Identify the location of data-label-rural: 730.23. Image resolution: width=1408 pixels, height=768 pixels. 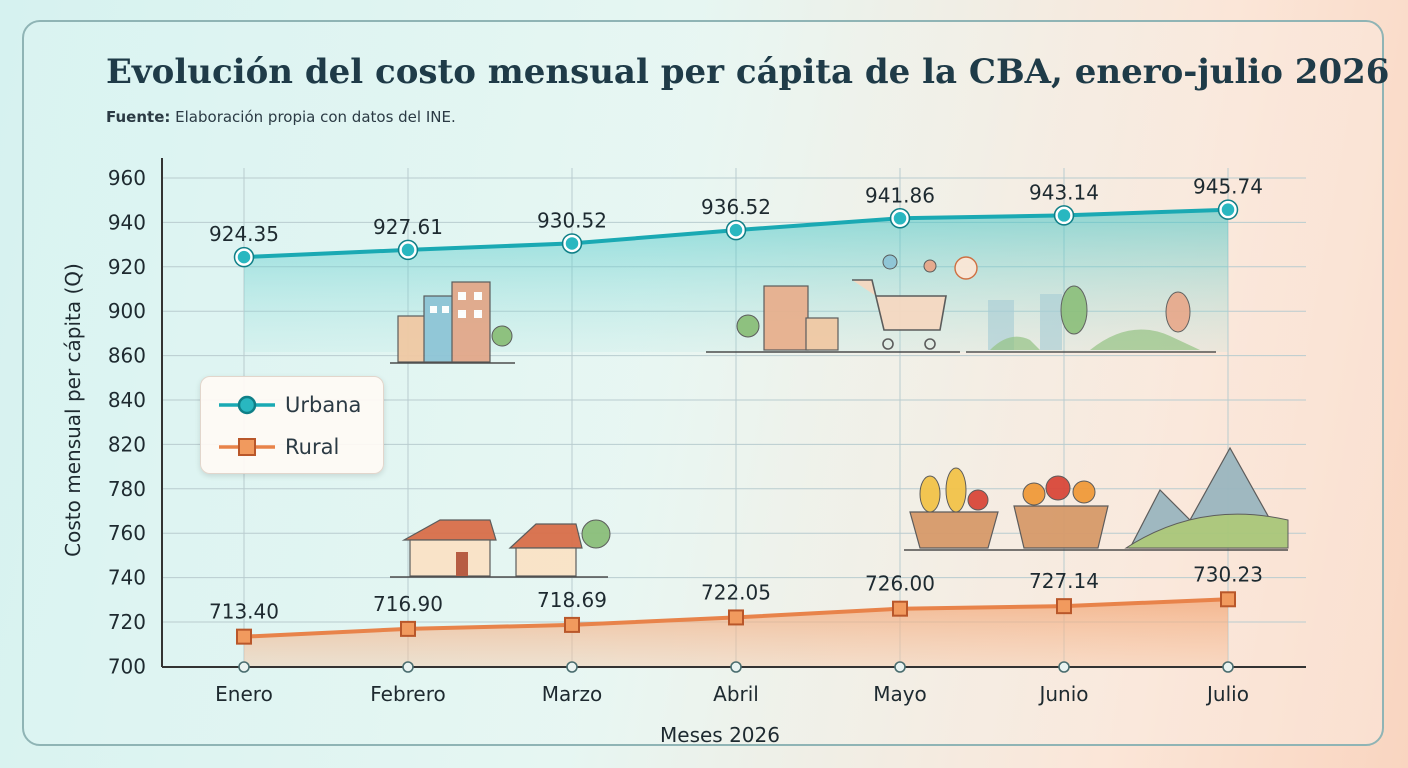
(1228, 574).